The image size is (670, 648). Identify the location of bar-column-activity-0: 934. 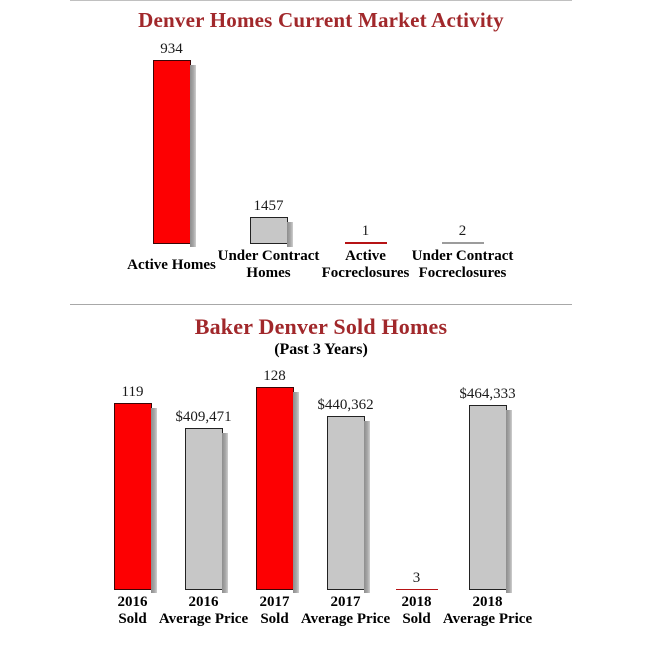
(171, 142).